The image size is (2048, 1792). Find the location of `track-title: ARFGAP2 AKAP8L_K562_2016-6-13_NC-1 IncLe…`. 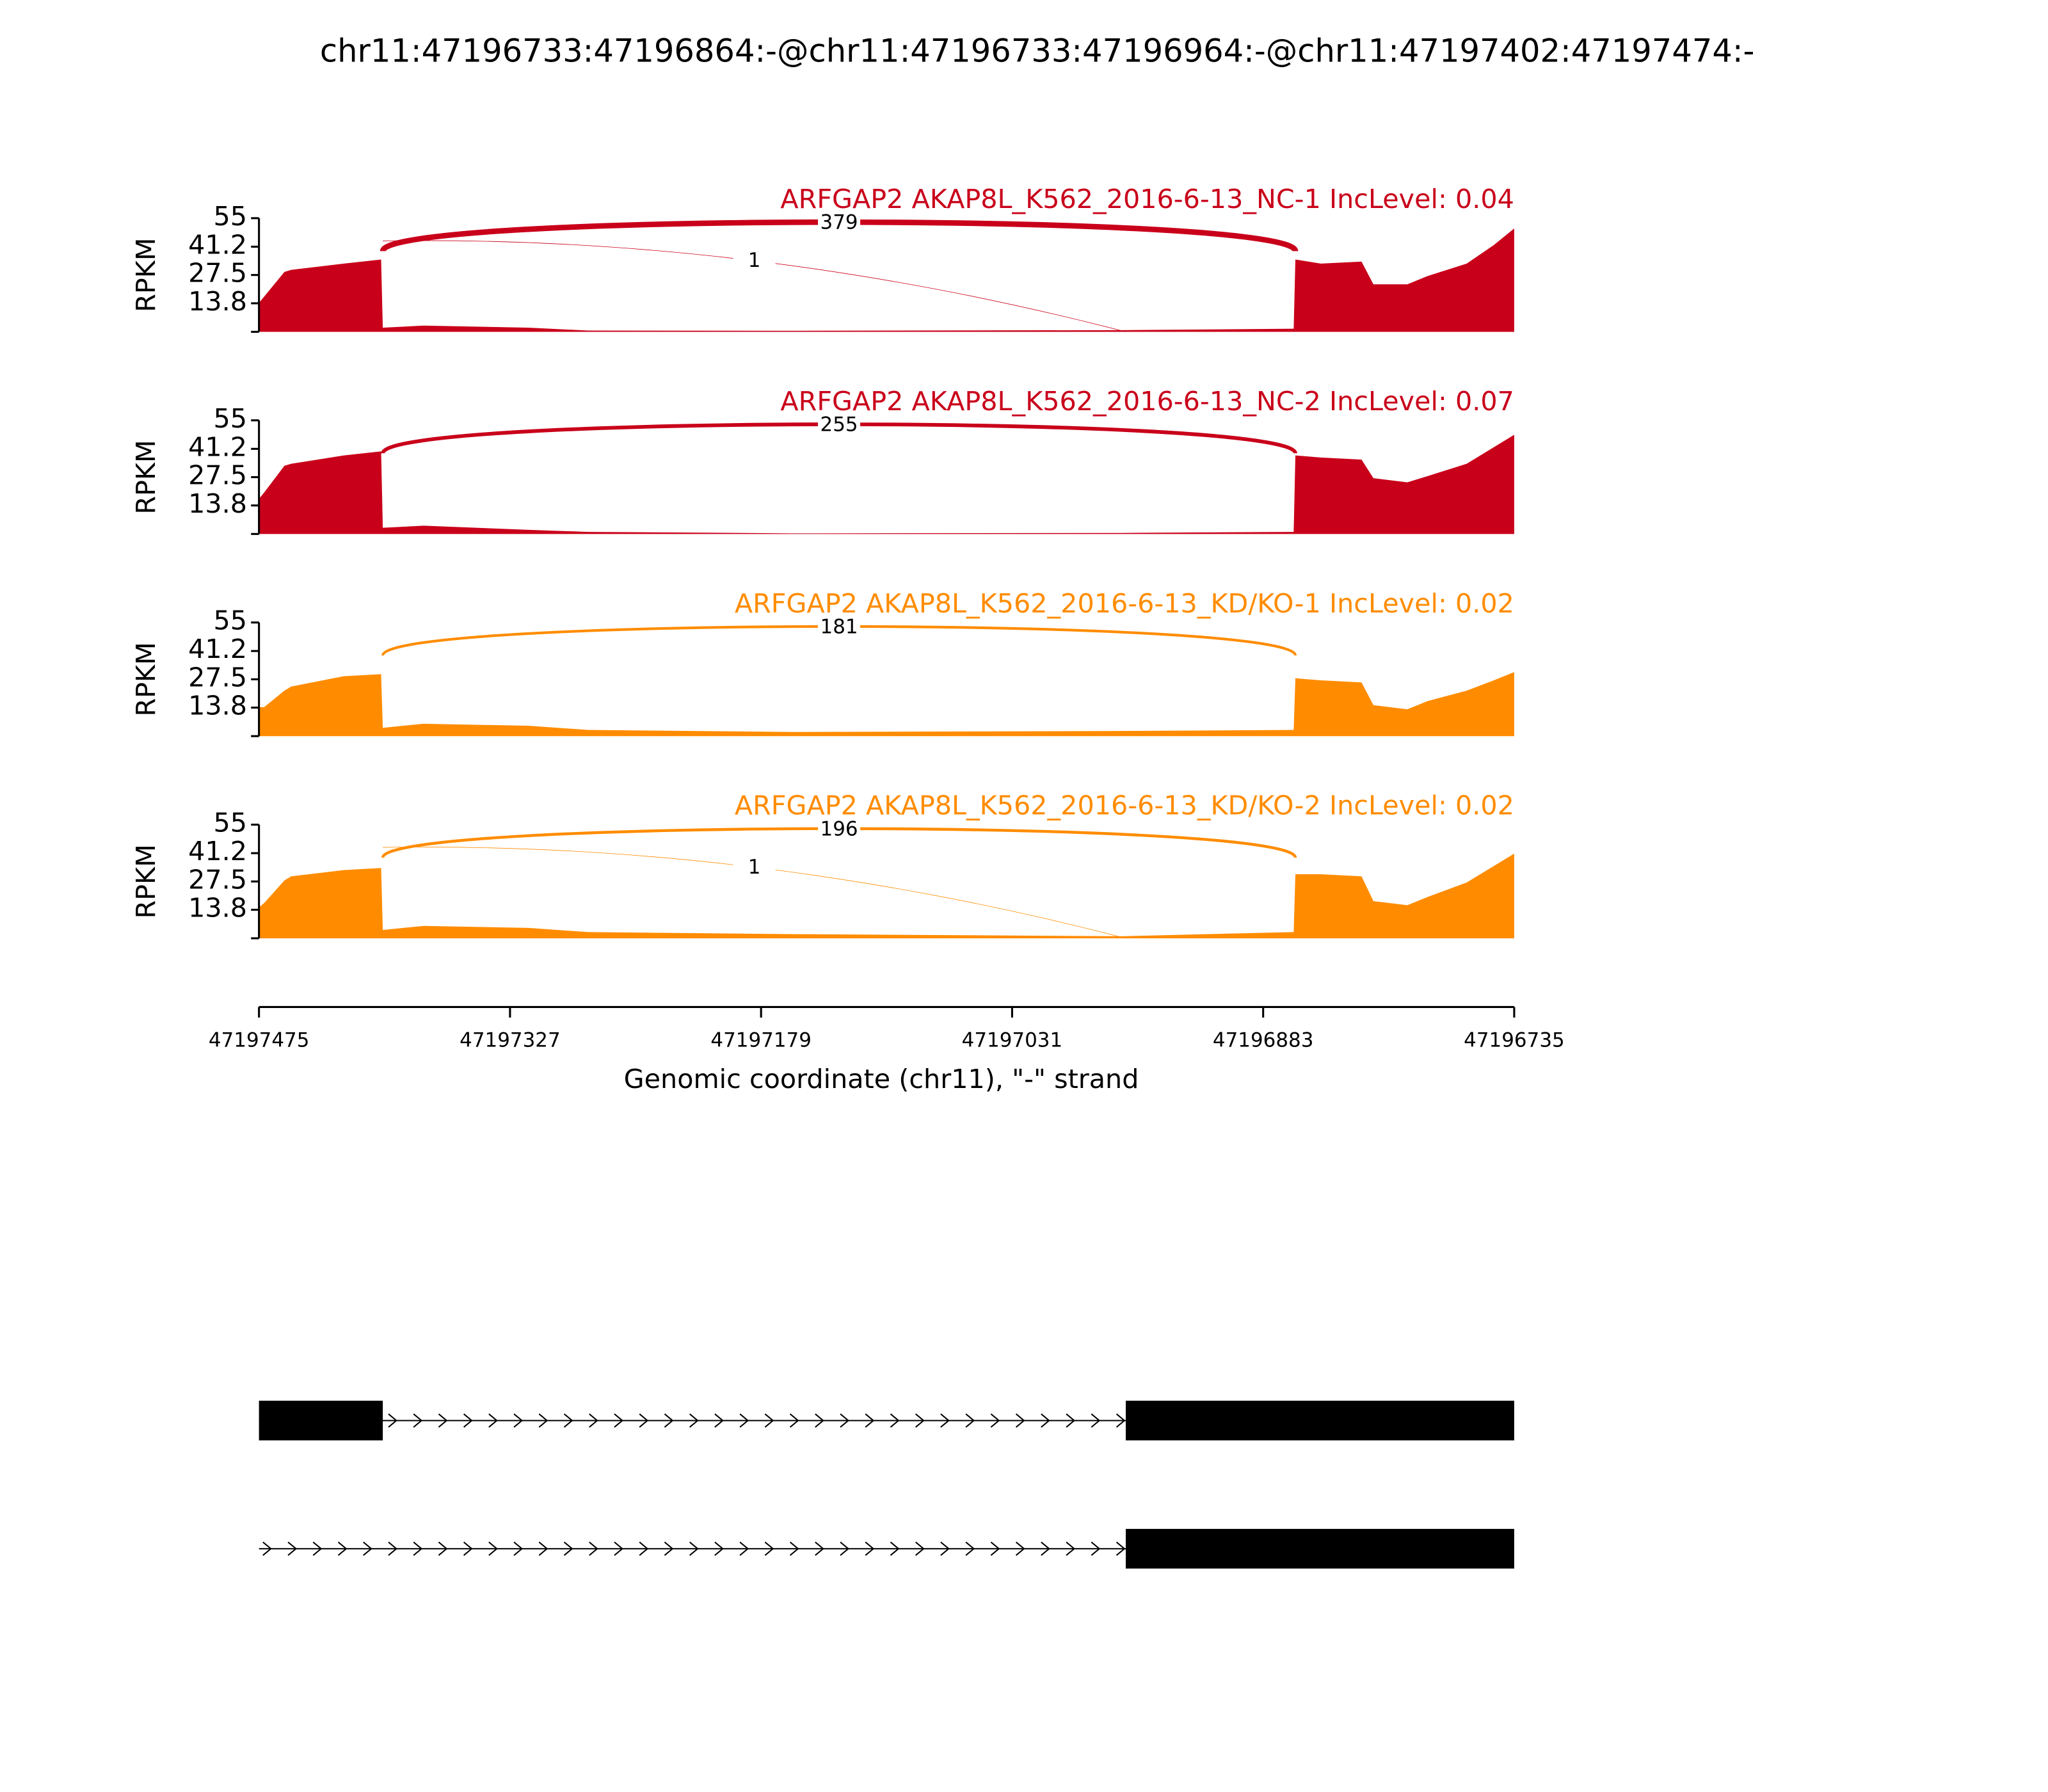

track-title: ARFGAP2 AKAP8L_K562_2016-6-13_NC-1 IncLe… is located at coordinates (1147, 199).